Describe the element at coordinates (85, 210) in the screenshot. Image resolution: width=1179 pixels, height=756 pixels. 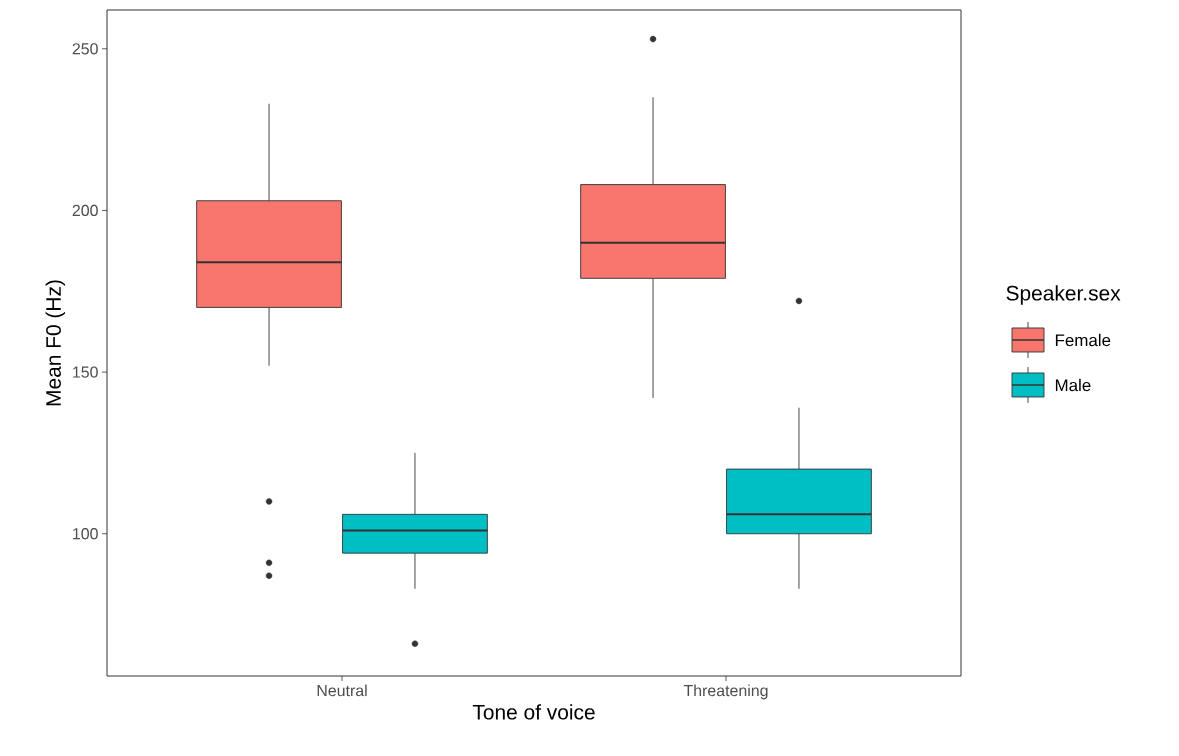
I see `y-tick-label: 200` at that location.